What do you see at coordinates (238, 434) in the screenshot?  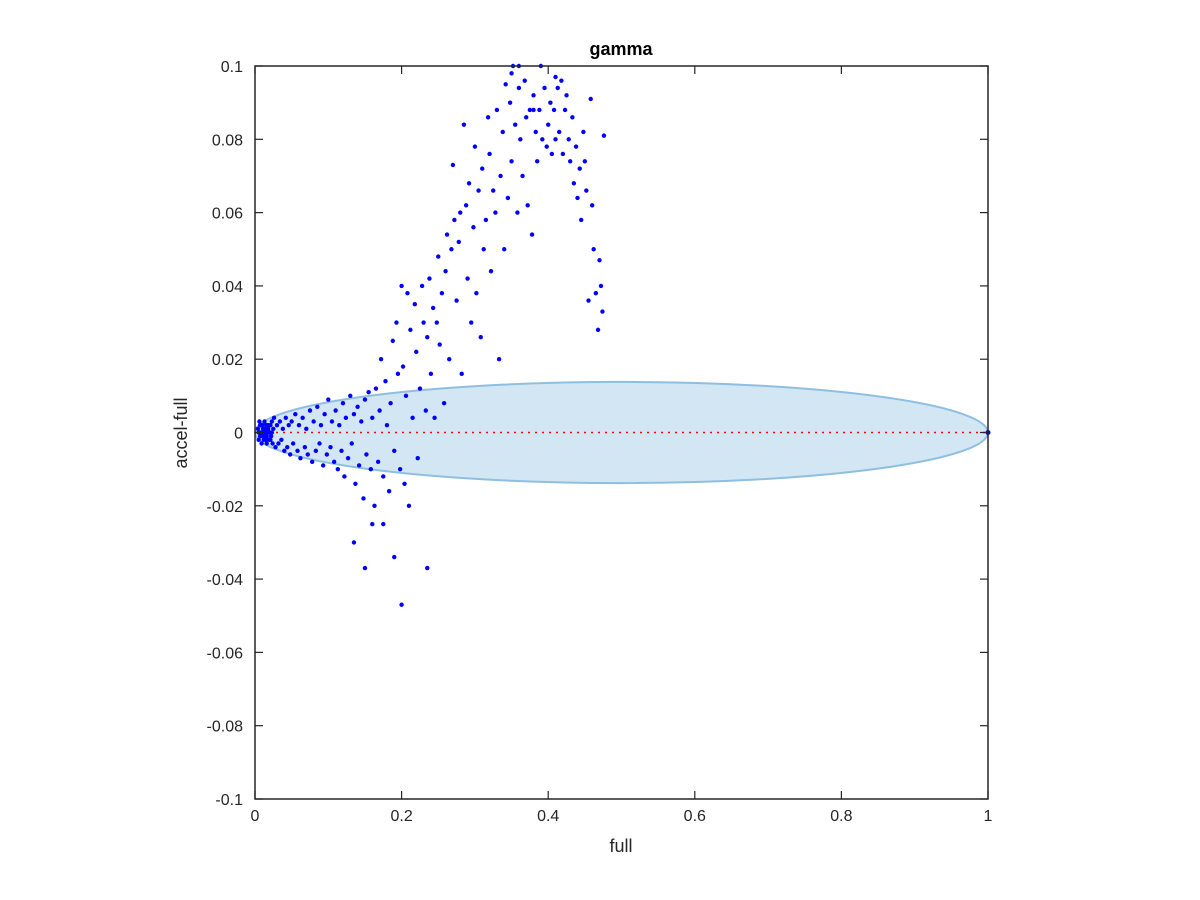 I see `y-tick-label: 0` at bounding box center [238, 434].